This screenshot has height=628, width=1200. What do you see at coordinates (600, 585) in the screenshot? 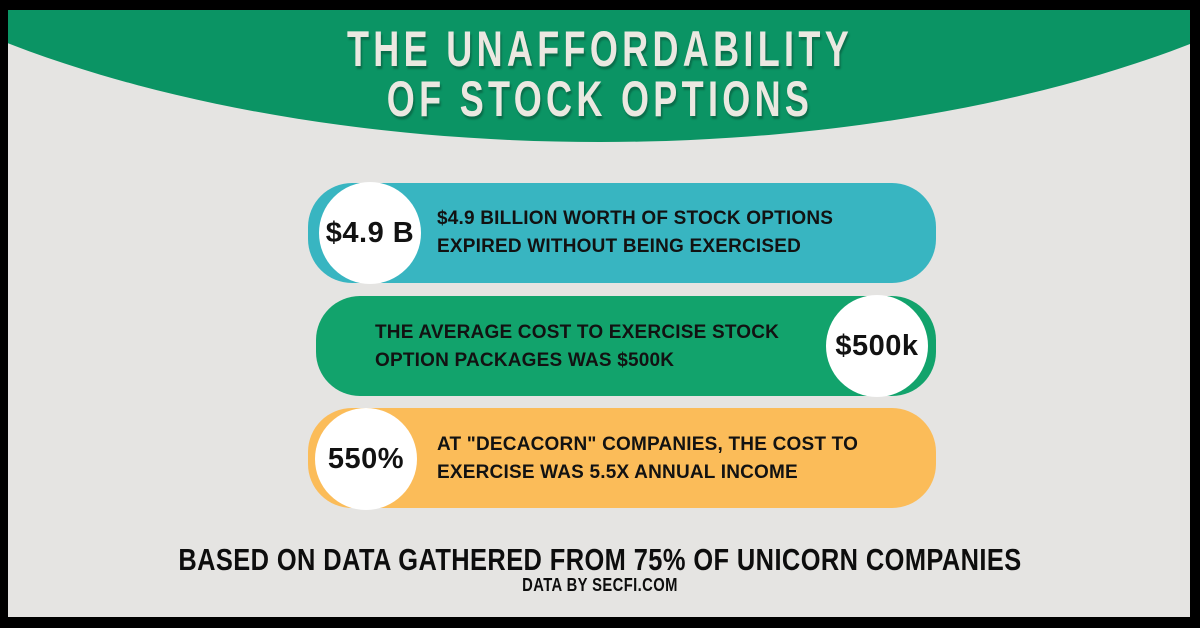
I see `footer-data-credit: DATA BY SECFI.COM` at bounding box center [600, 585].